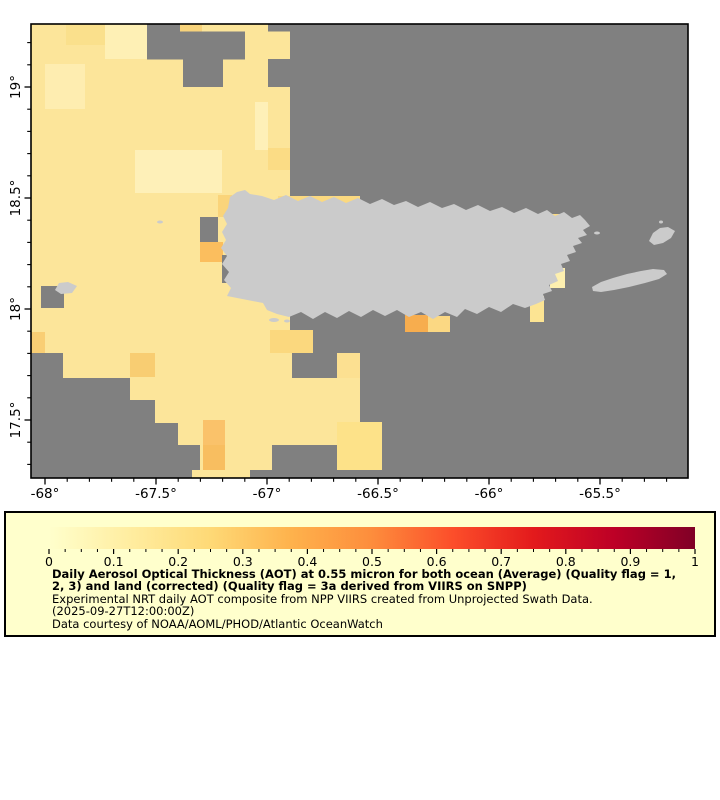 The width and height of the screenshot is (720, 800). I want to click on caption-timestamp: (2025-09-27T12:00:00Z), so click(123, 611).